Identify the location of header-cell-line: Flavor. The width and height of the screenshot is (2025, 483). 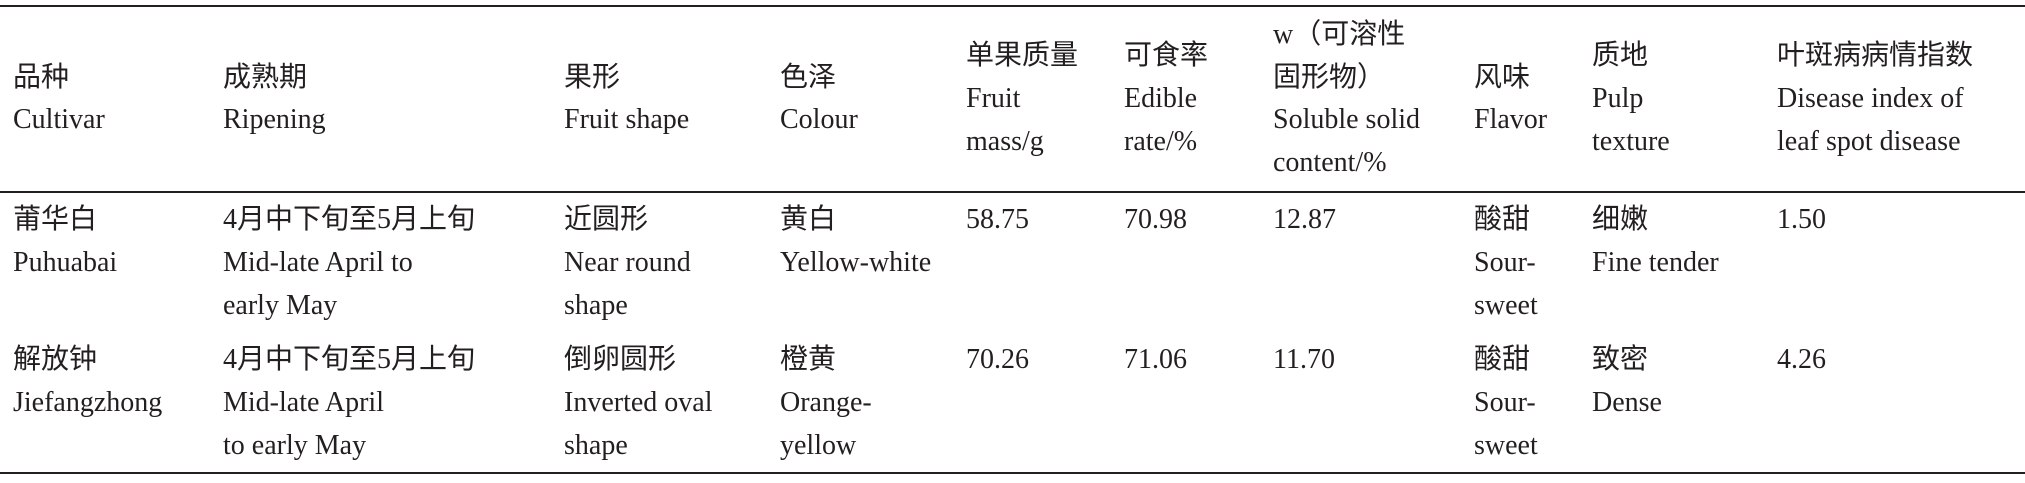
(1511, 120).